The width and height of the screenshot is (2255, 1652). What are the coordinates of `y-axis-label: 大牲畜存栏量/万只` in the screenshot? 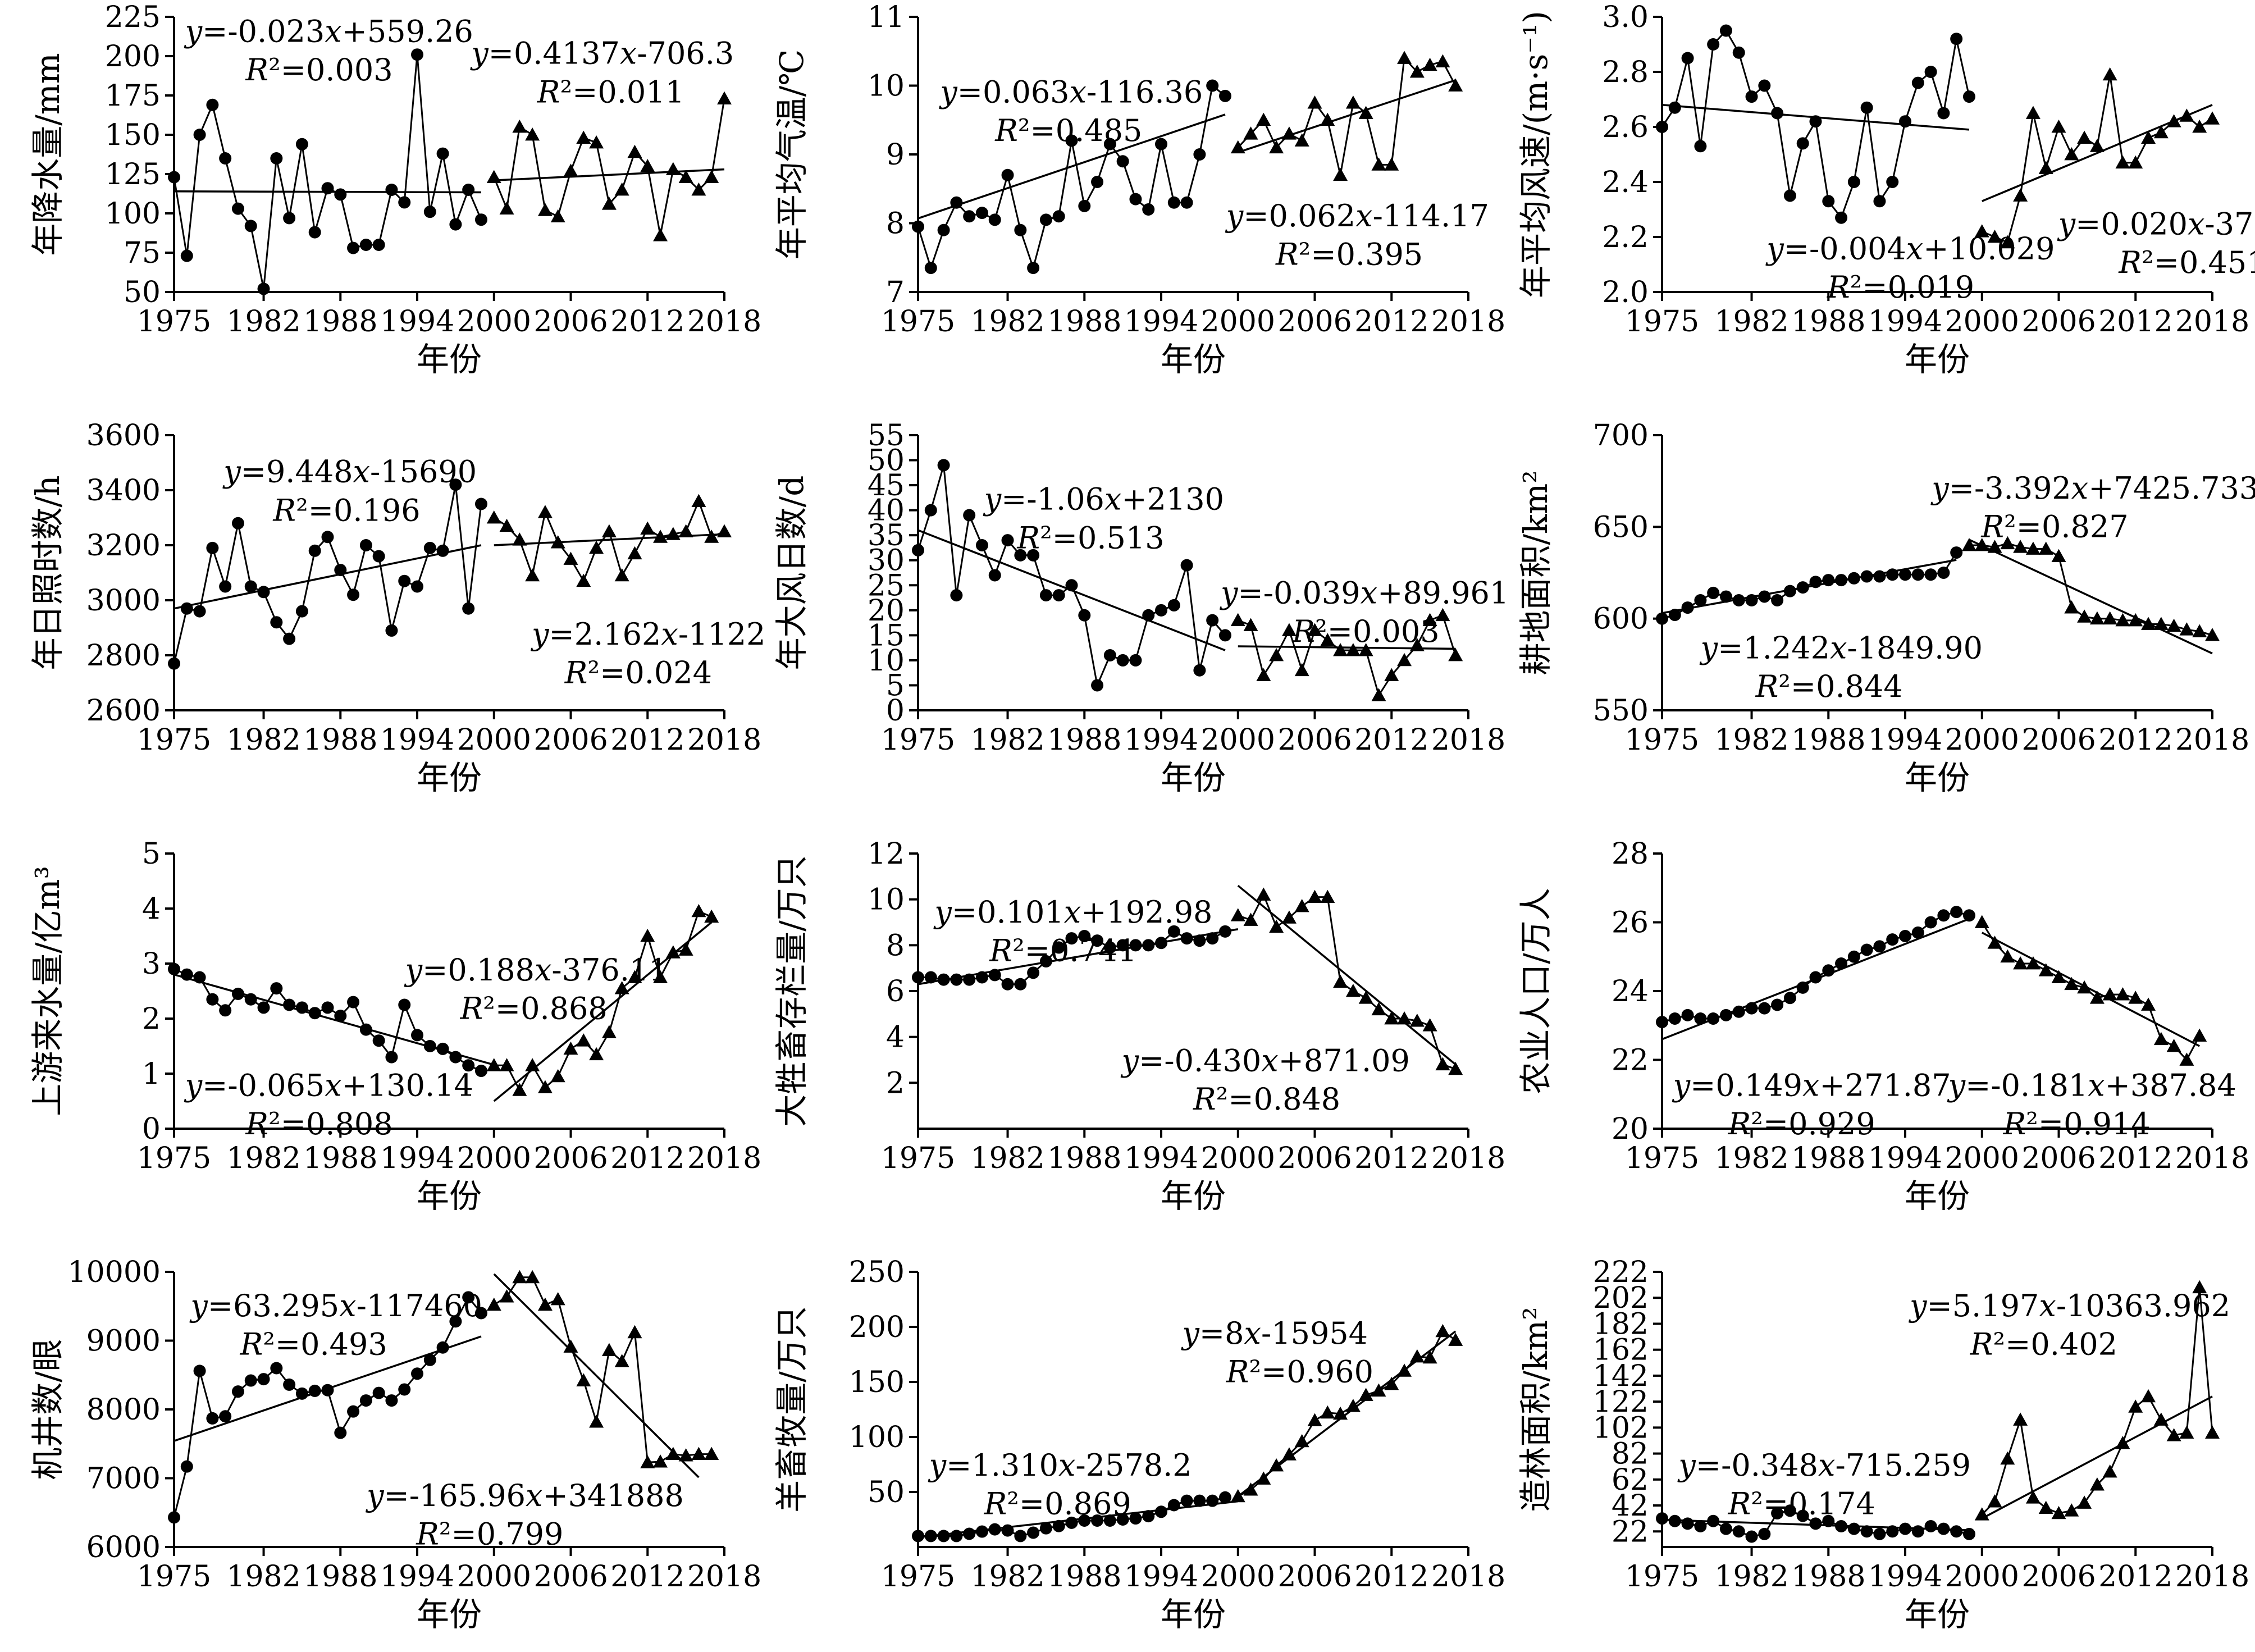 It's located at (792, 991).